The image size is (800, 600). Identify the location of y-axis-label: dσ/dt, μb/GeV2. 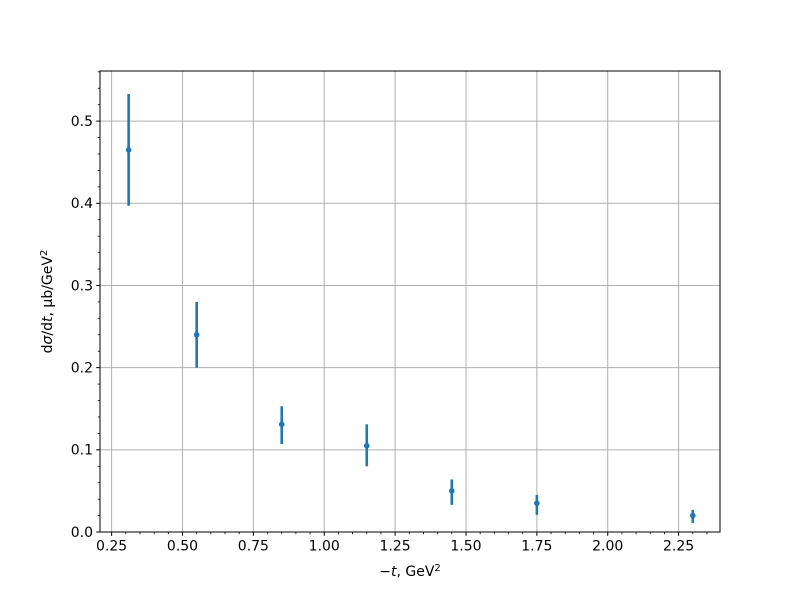
(47, 302).